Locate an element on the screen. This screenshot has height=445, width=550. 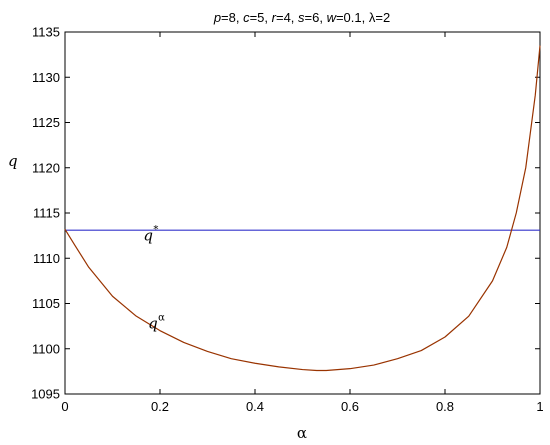
x-tick-label: 0.6 is located at coordinates (350, 406).